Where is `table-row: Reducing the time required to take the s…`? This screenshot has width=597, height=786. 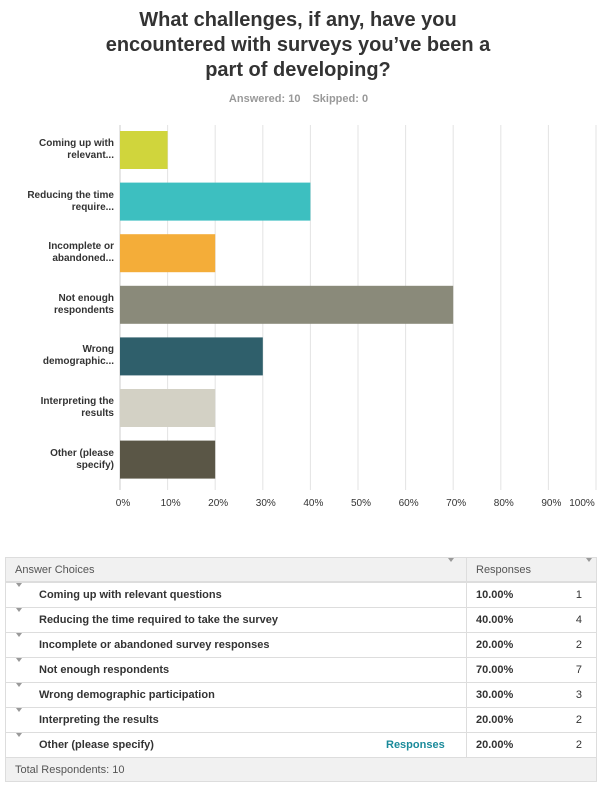 table-row: Reducing the time required to take the s… is located at coordinates (301, 620).